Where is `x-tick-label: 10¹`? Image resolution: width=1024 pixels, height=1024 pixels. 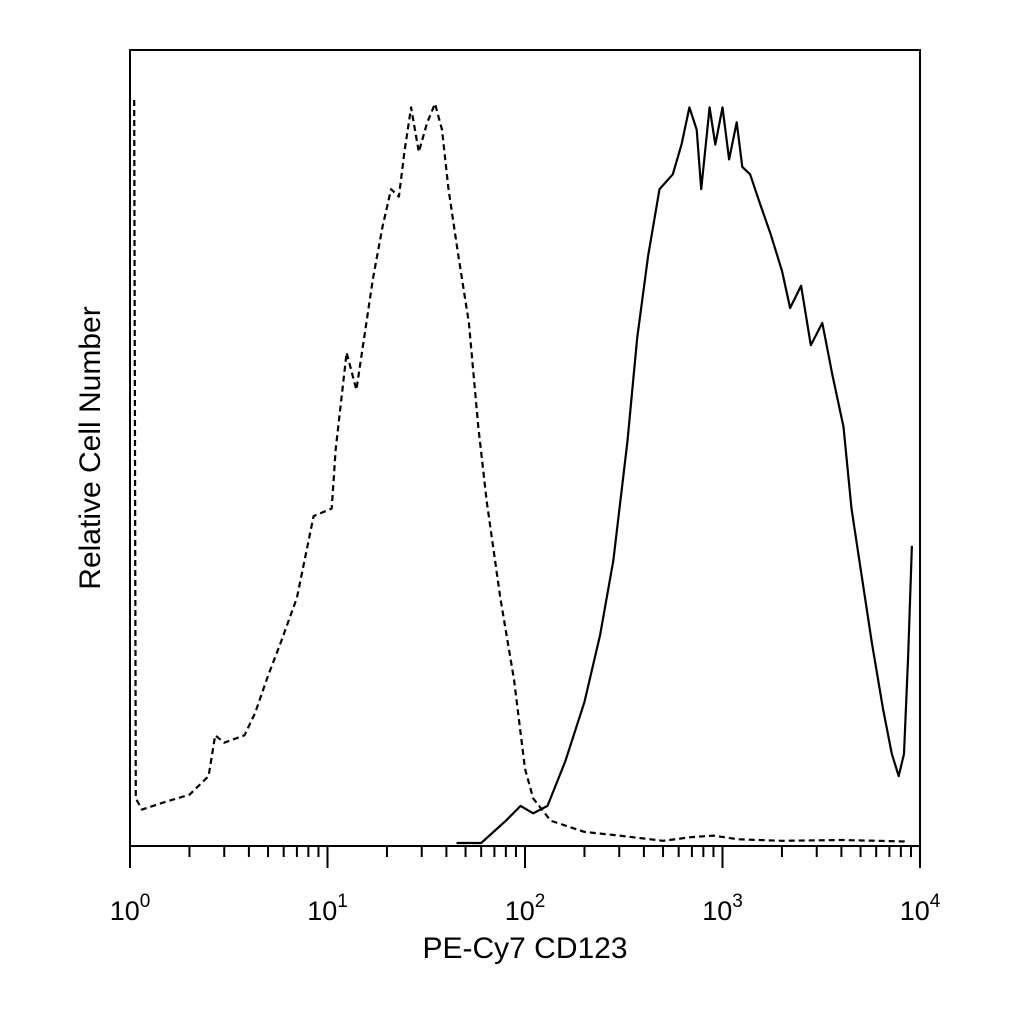
x-tick-label: 10¹ is located at coordinates (327, 908).